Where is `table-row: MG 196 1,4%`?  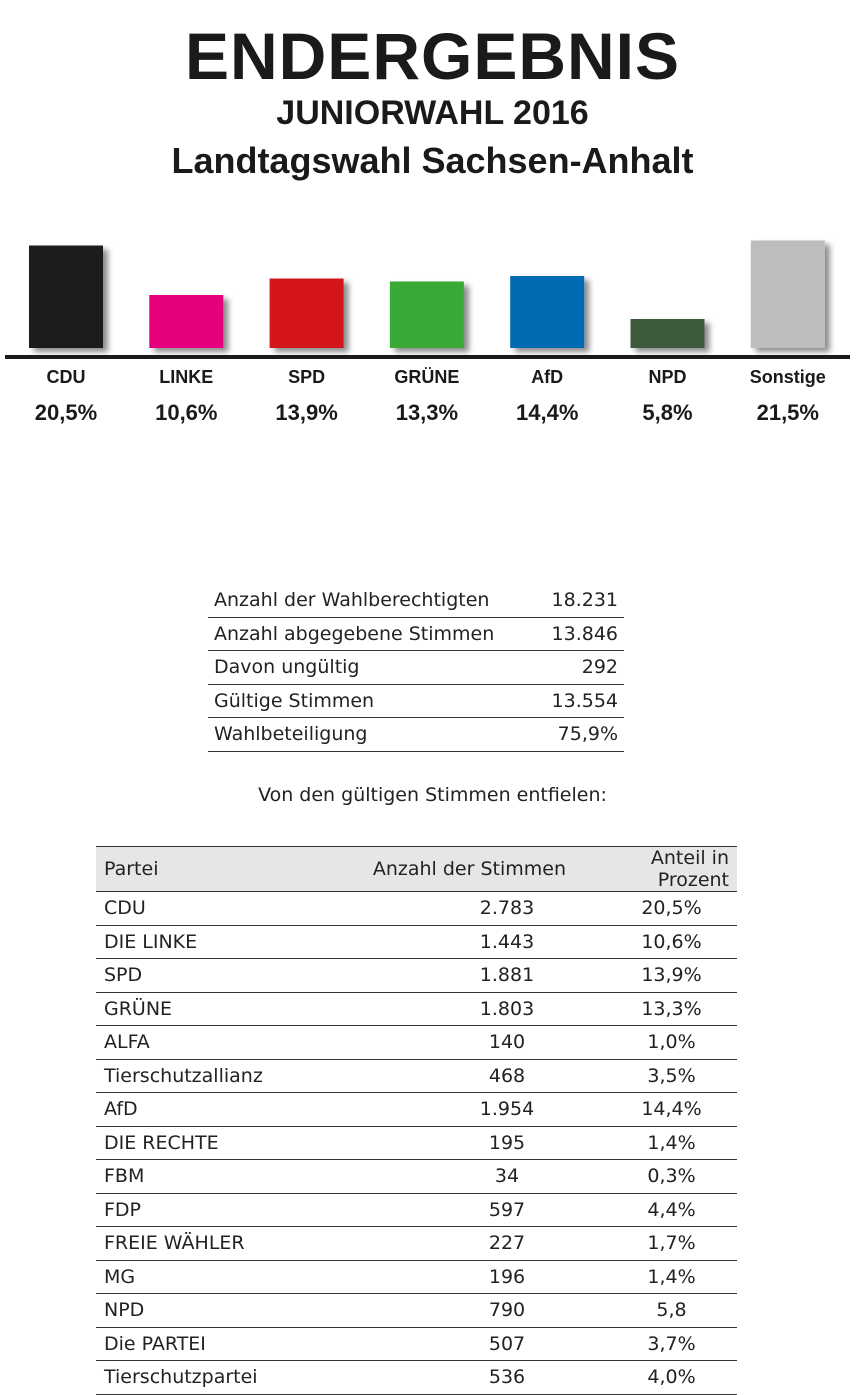 table-row: MG 196 1,4% is located at coordinates (416, 1277).